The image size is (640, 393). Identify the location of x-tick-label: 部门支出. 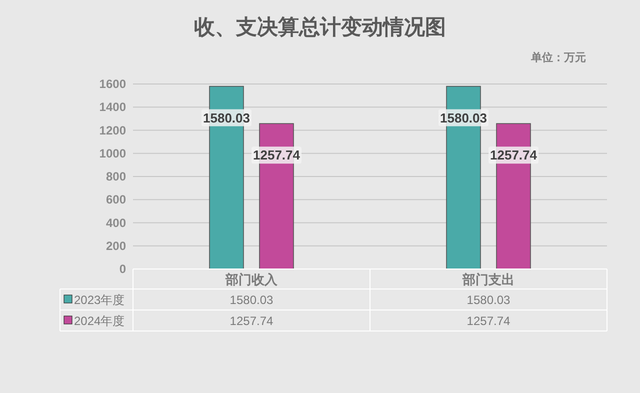
(488, 279).